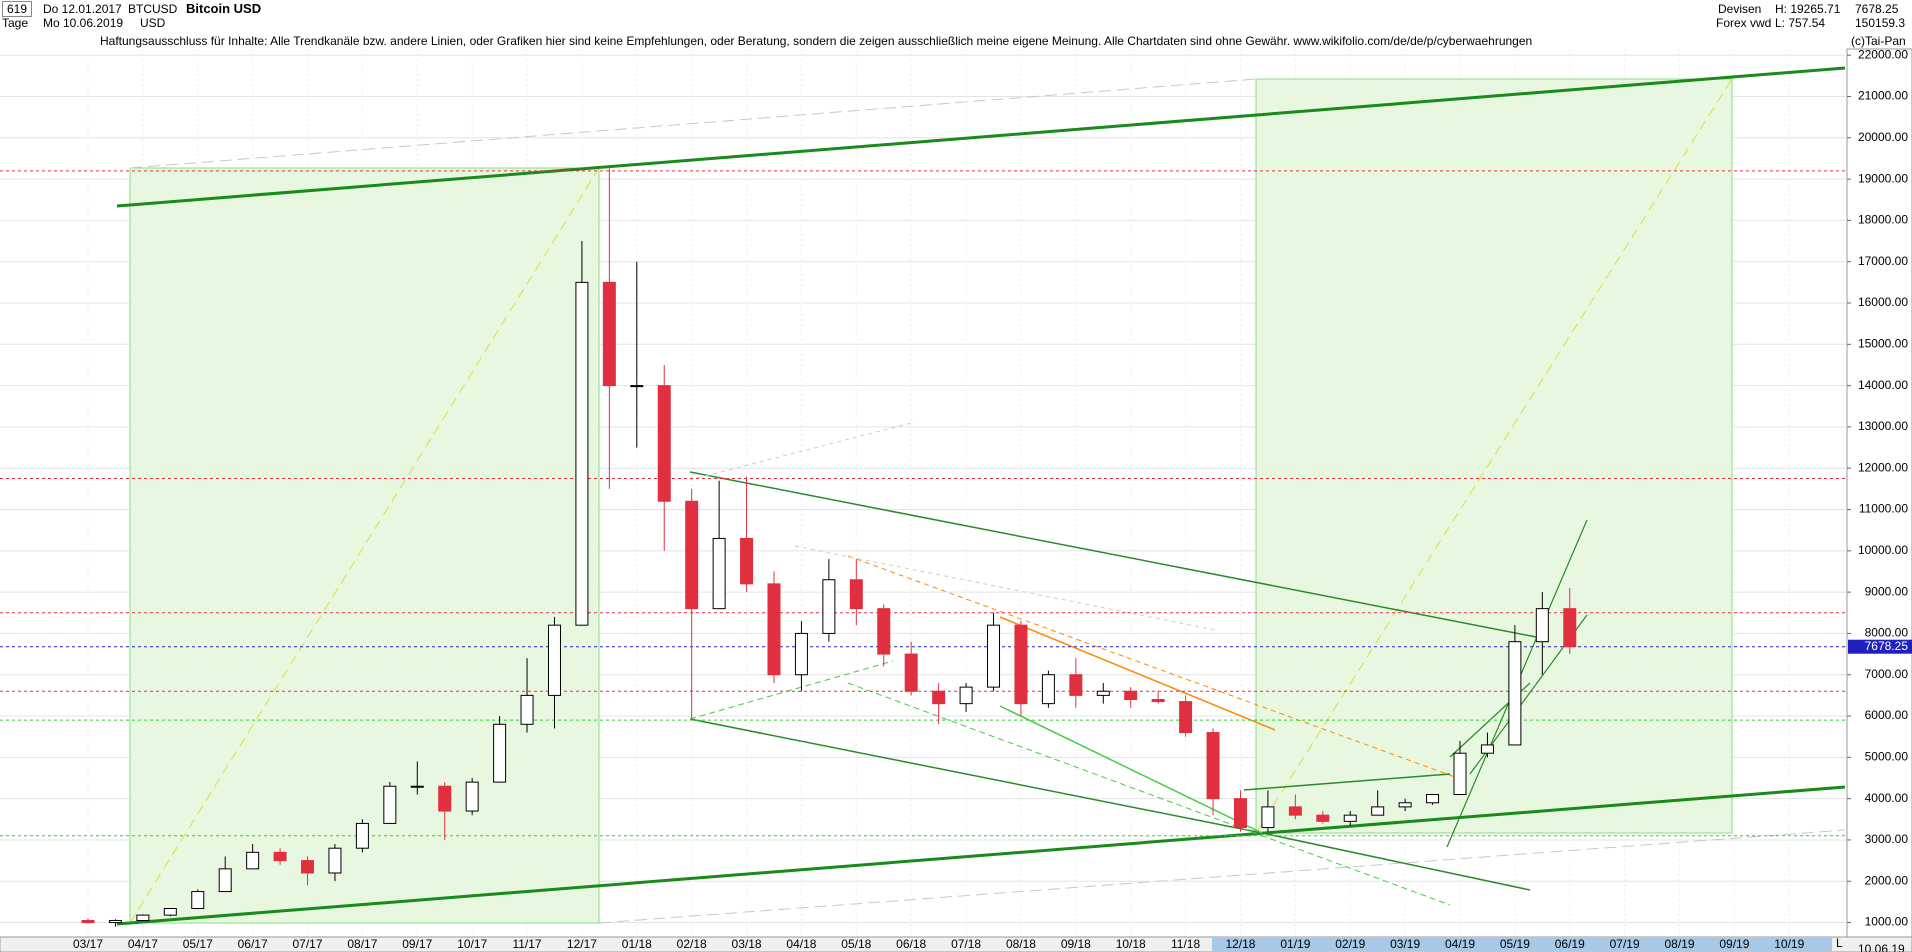 This screenshot has height=952, width=1912. Describe the element at coordinates (1405, 944) in the screenshot. I see `x-tick-label: 03/19` at that location.